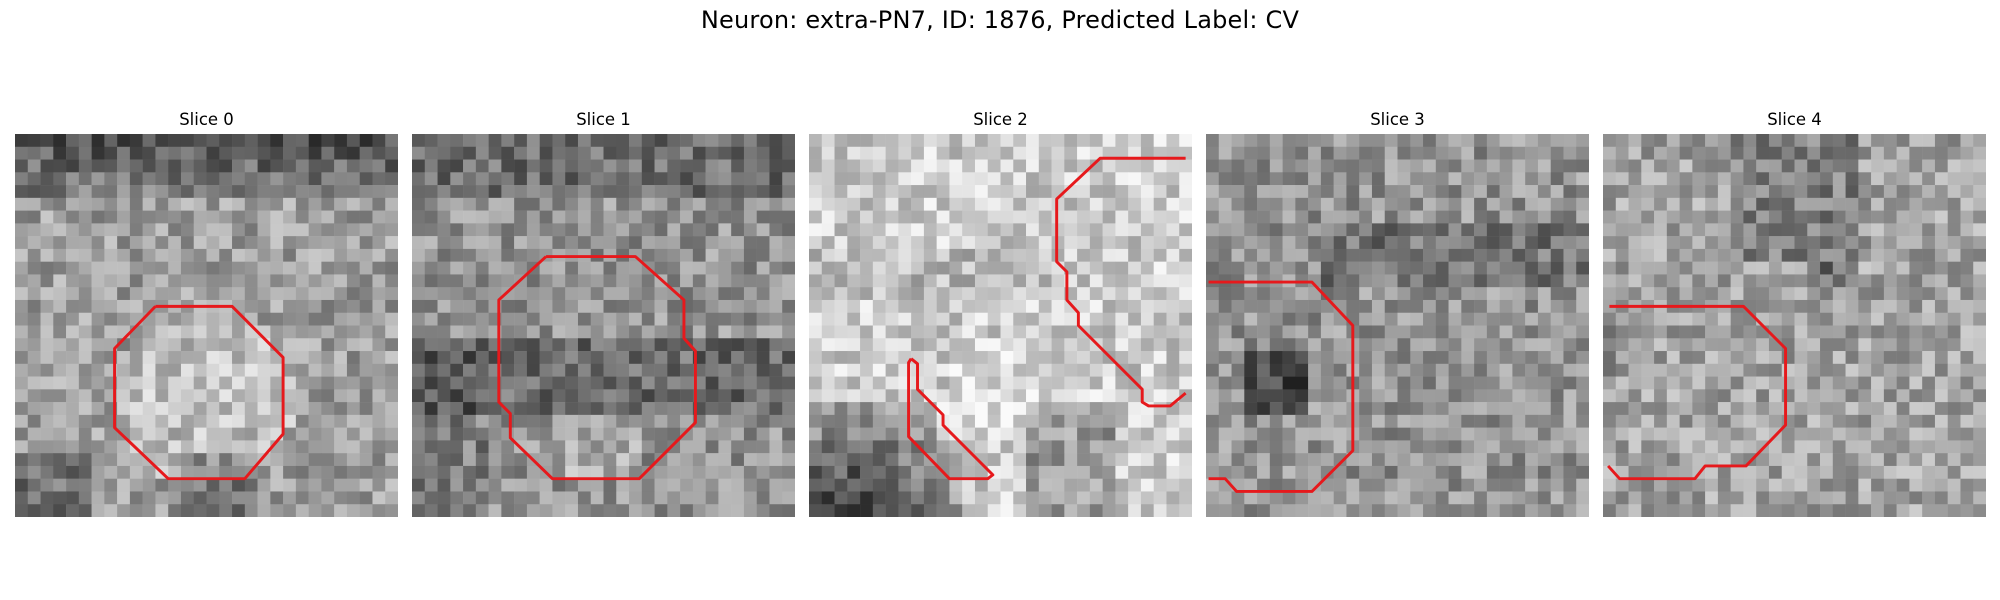  Describe the element at coordinates (206, 119) in the screenshot. I see `slice-title: Slice 0` at that location.